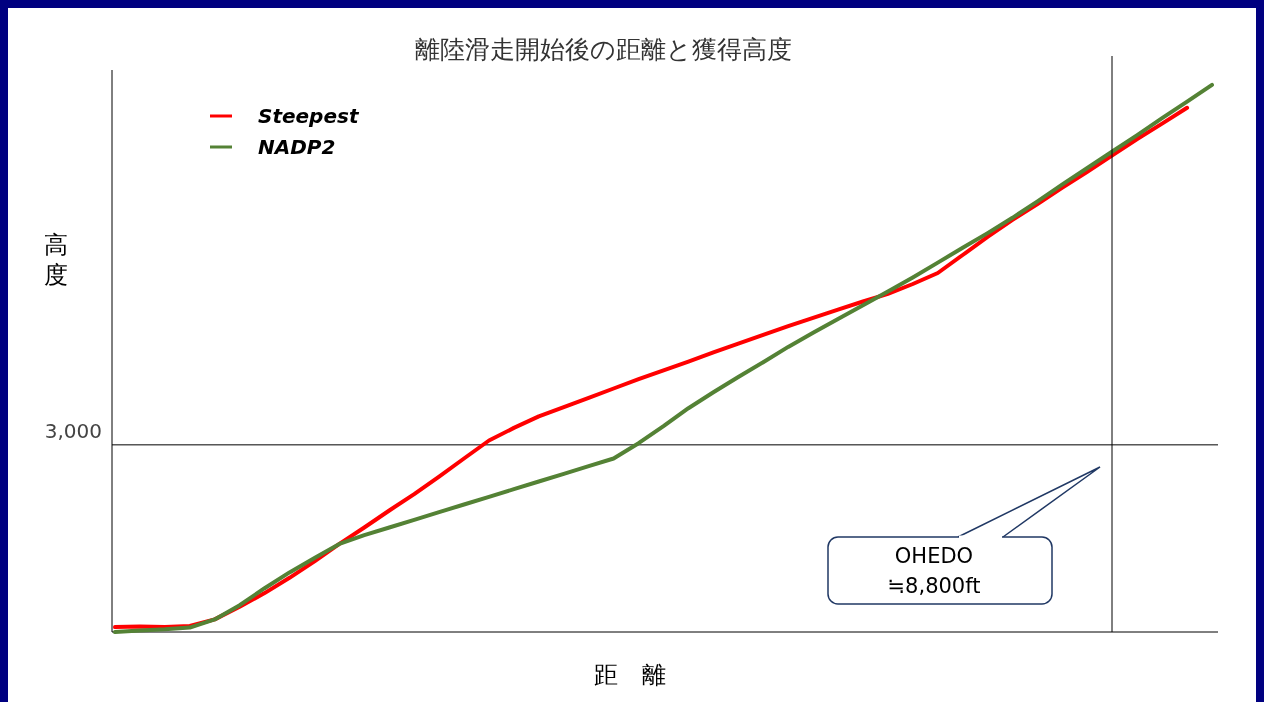  Describe the element at coordinates (964, 535) in the screenshot. I see `callout: OHEDO ≒8,800ft` at that location.